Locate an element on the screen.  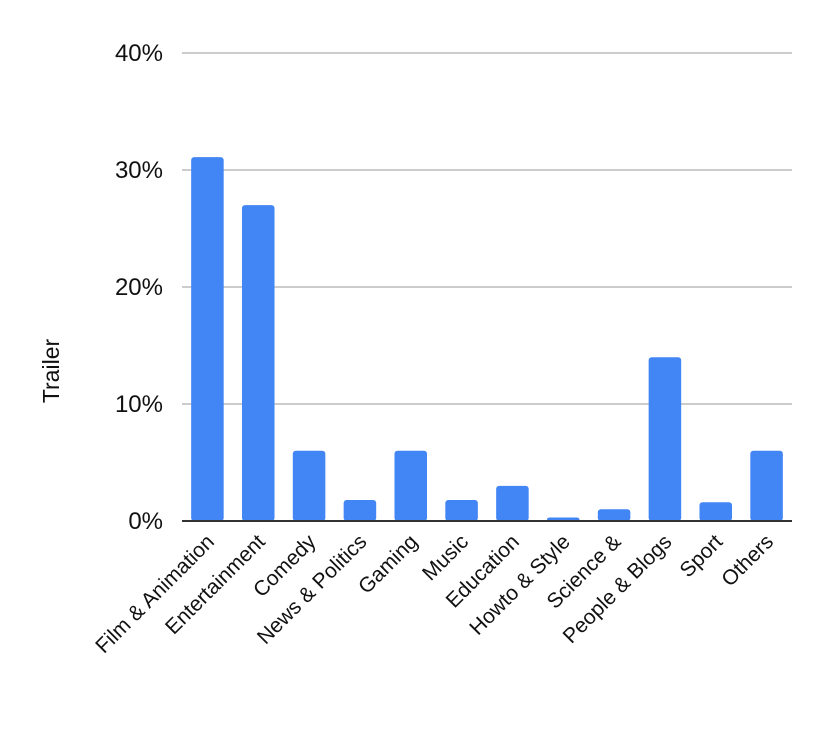
y-tick-label: 40% is located at coordinates (139, 53).